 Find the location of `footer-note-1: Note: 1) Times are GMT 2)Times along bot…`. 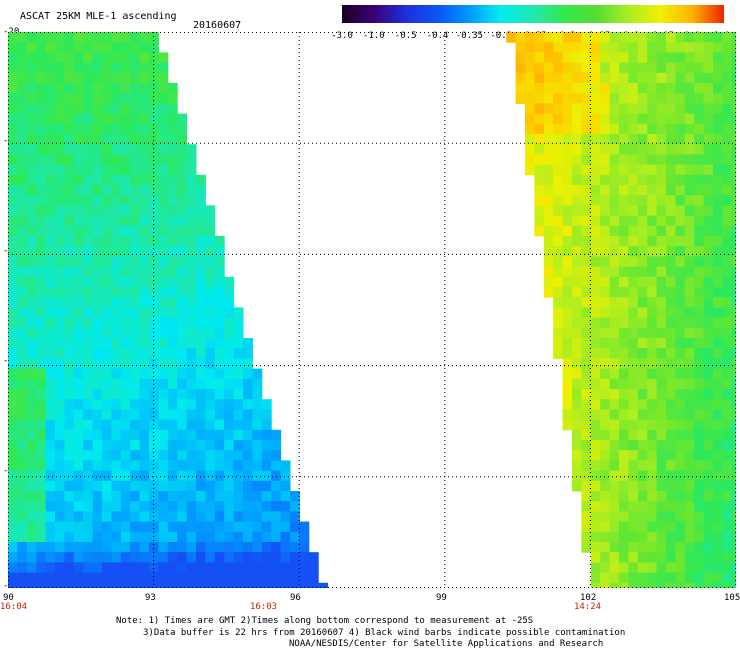

footer-note-1: Note: 1) Times are GMT 2)Times along bot… is located at coordinates (325, 621).